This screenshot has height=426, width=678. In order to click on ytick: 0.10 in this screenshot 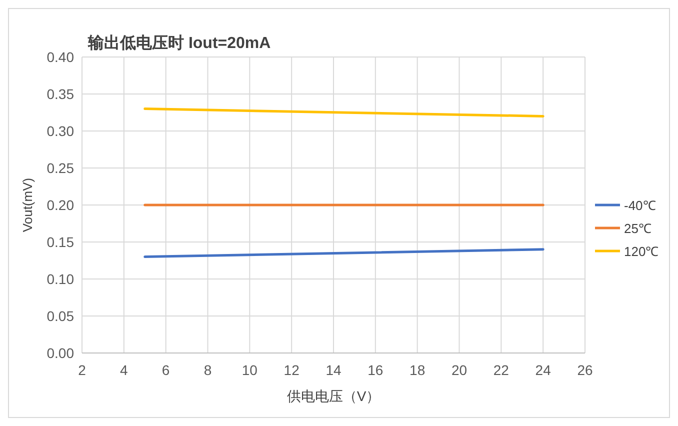, I will do `click(60, 279)`.